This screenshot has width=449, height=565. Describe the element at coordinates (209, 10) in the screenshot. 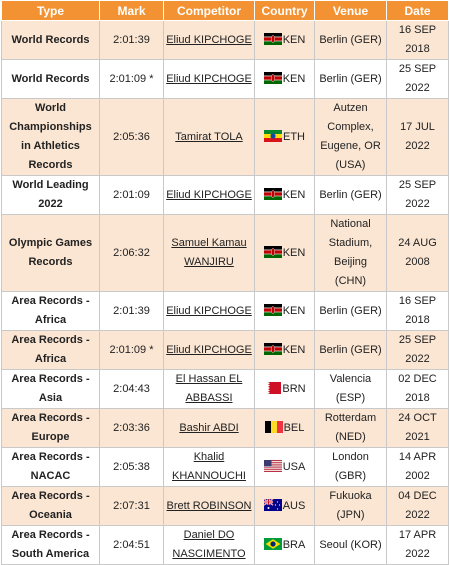

I see `header-competitor: Competitor` at that location.